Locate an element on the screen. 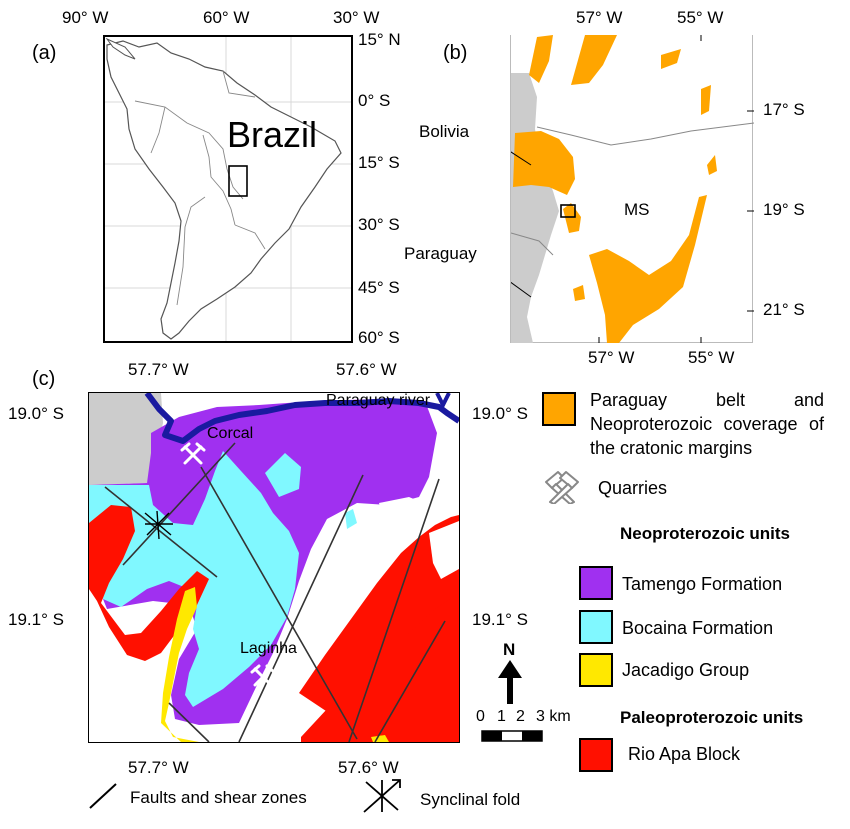 Image resolution: width=850 pixels, height=829 pixels. panel-b-right-label: 21° S is located at coordinates (784, 309).